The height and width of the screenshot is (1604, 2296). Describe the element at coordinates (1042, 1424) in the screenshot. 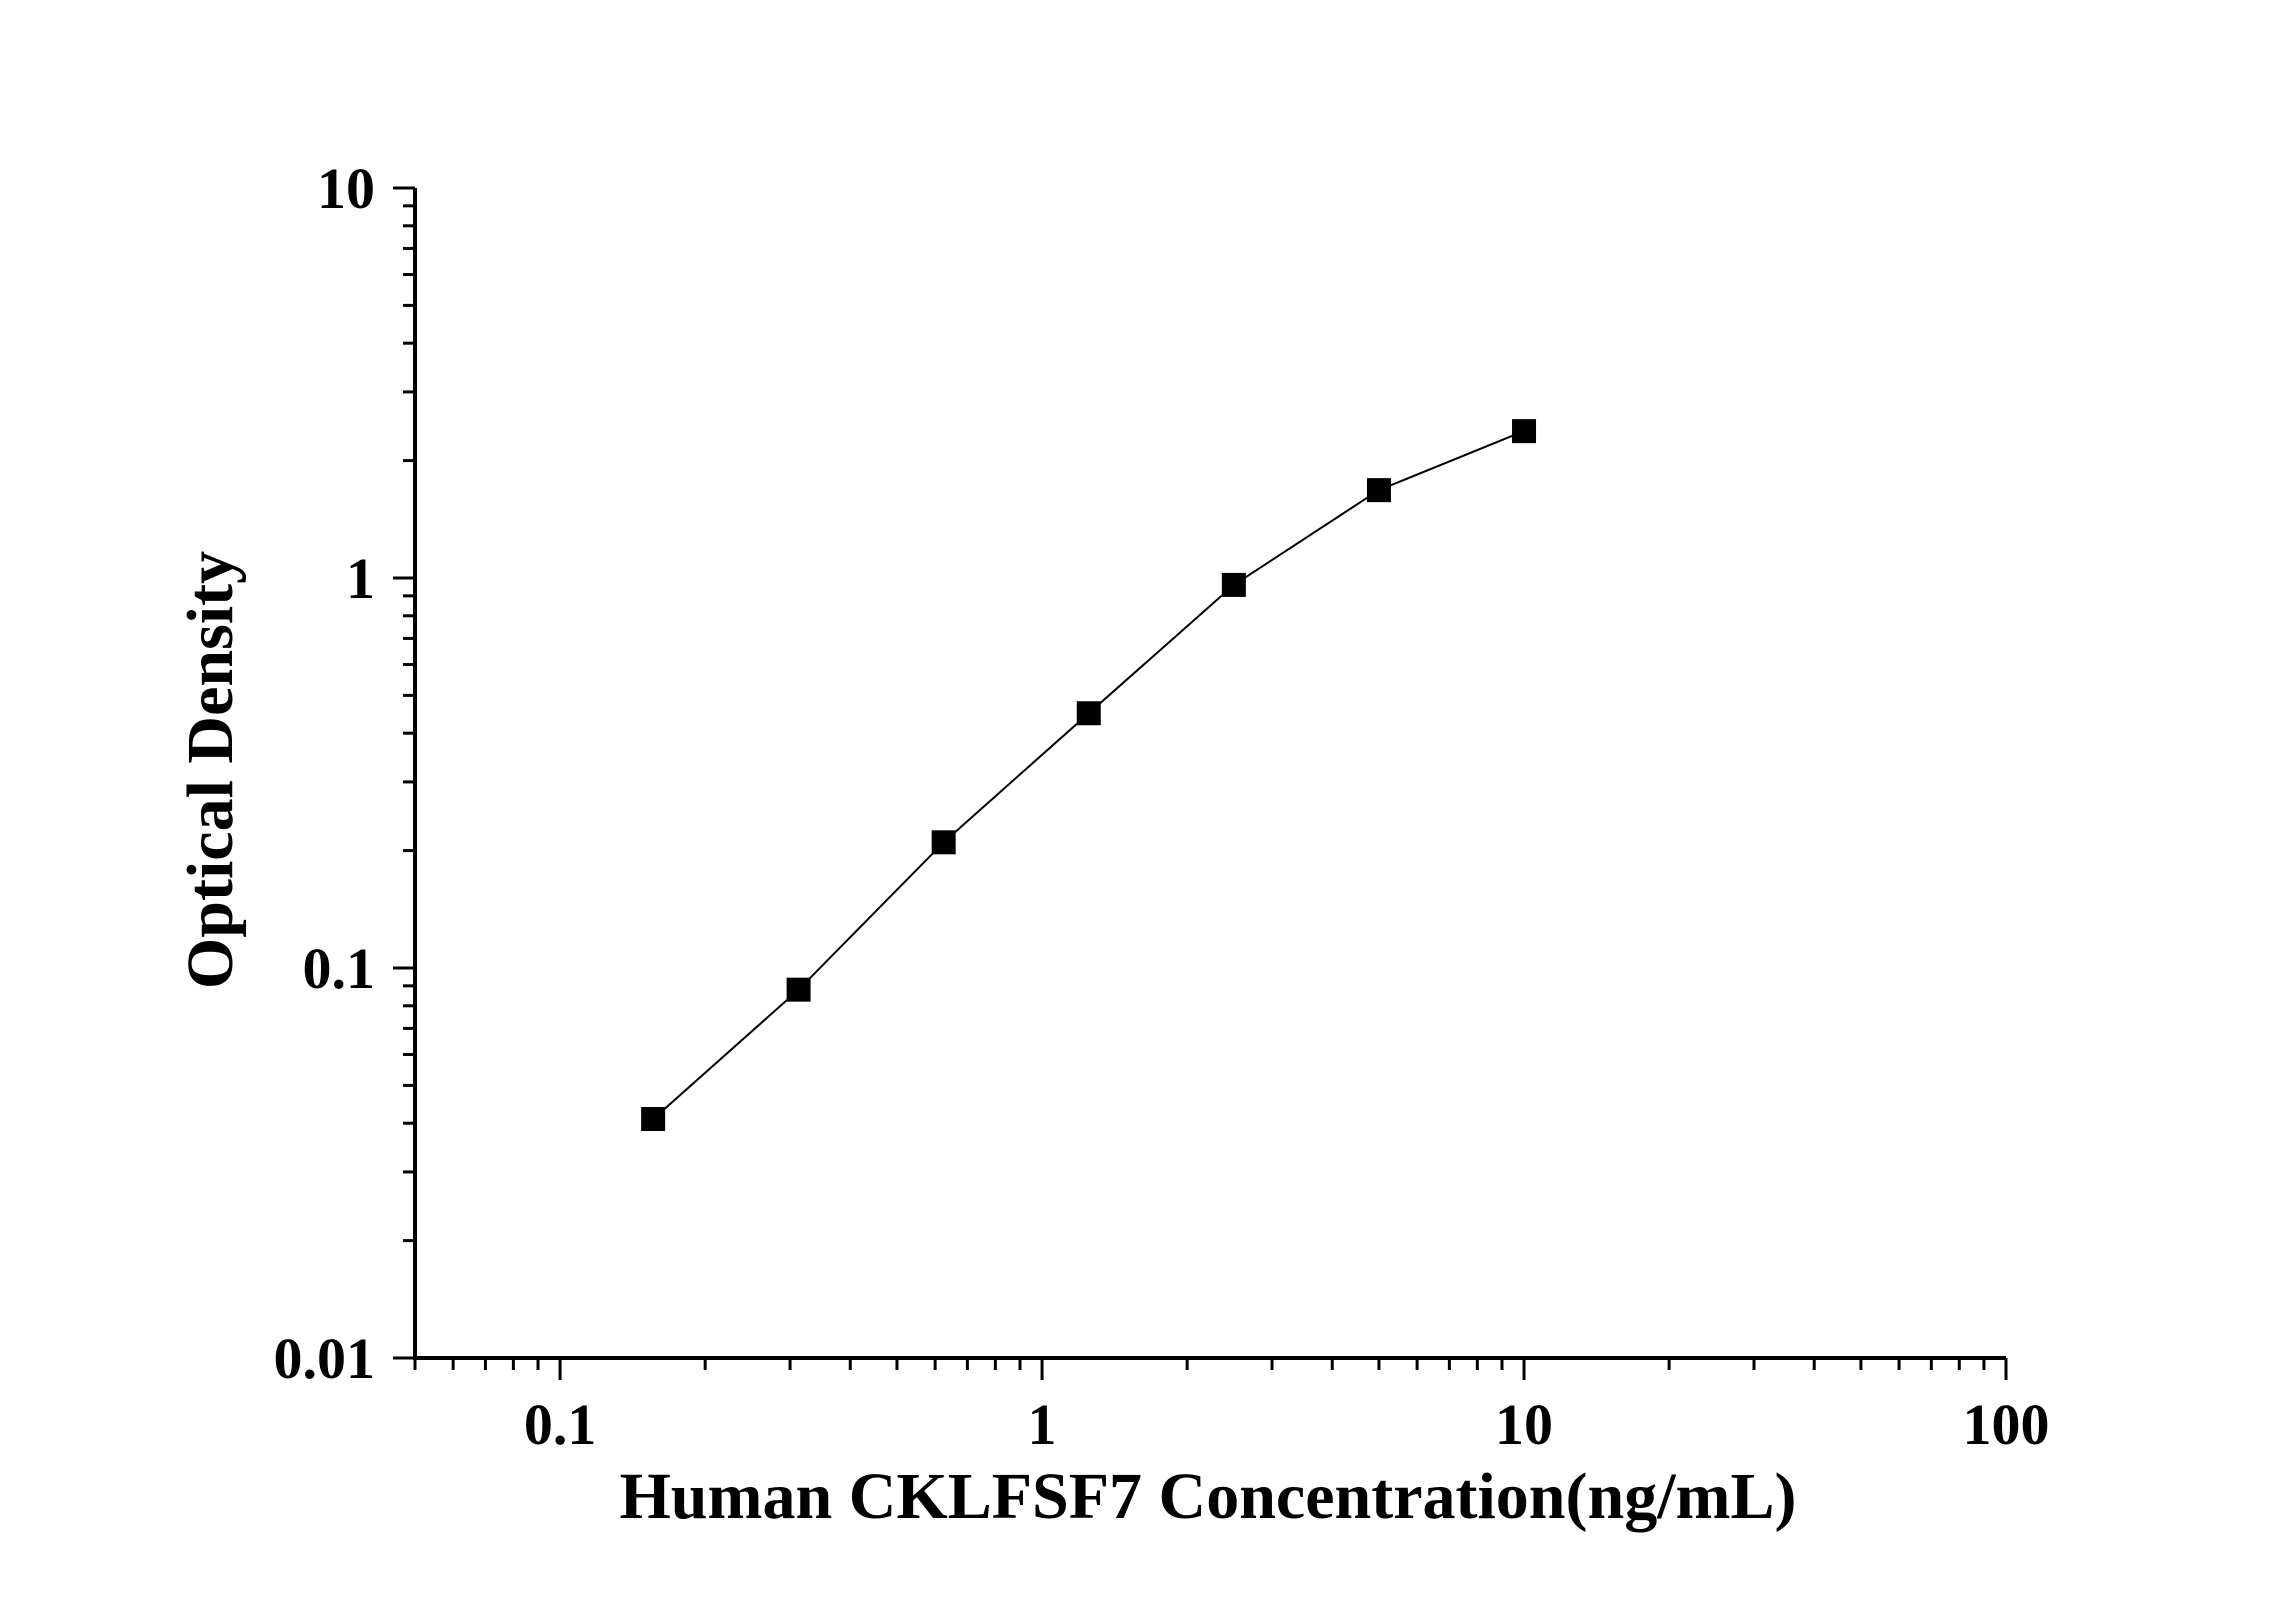

I see `x-tick-label: 1` at that location.